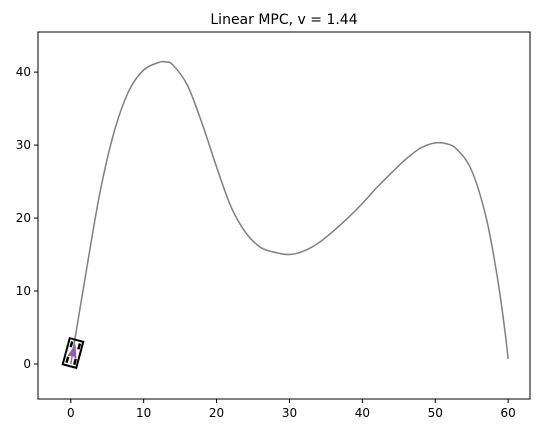 The image size is (557, 434). Describe the element at coordinates (362, 413) in the screenshot. I see `x-tick-label: 40` at that location.